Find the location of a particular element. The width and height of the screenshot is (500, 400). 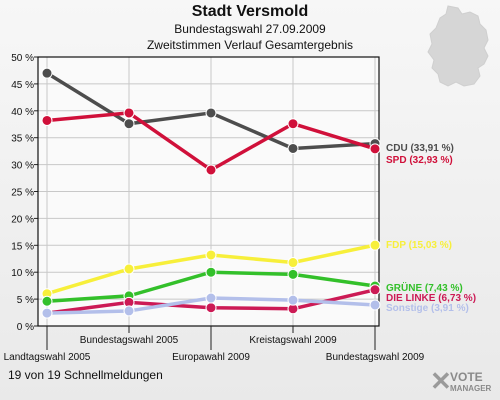

brand-line-1: VOTE is located at coordinates (466, 377).